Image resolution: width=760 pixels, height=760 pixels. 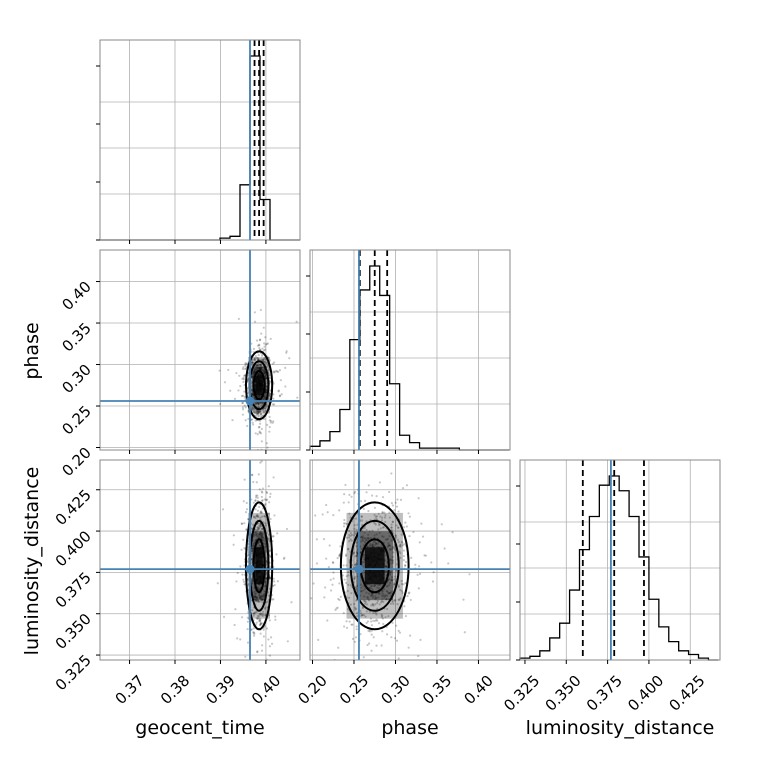 What do you see at coordinates (620, 560) in the screenshot?
I see `panel-frame` at bounding box center [620, 560].